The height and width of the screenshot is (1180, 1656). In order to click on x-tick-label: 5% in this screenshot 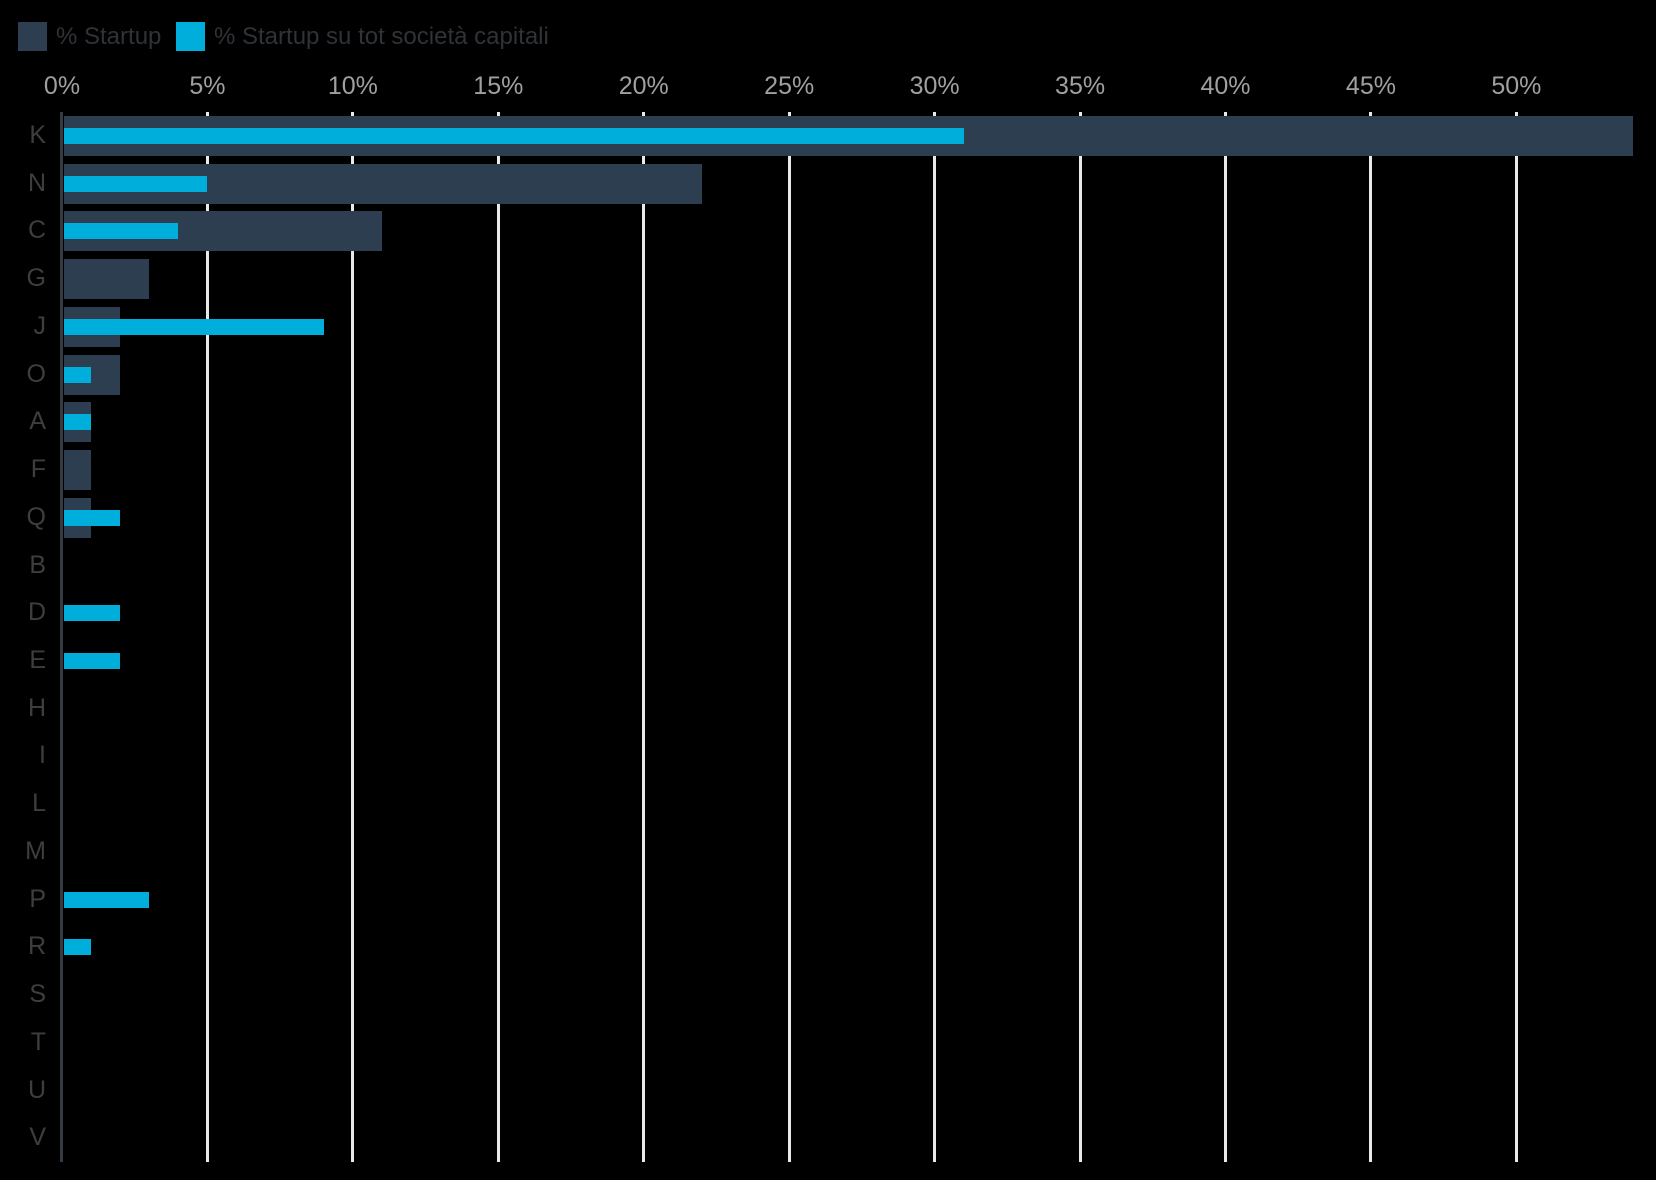, I will do `click(207, 86)`.